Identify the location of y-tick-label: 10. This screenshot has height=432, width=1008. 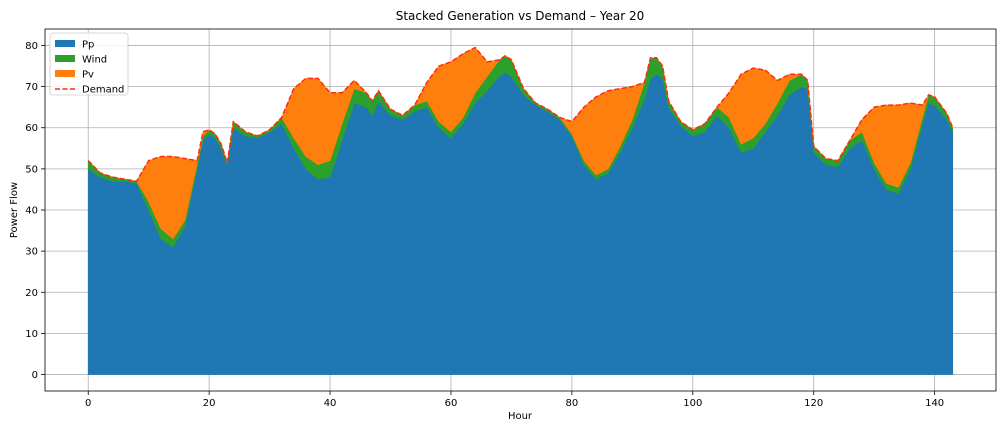
(31, 334).